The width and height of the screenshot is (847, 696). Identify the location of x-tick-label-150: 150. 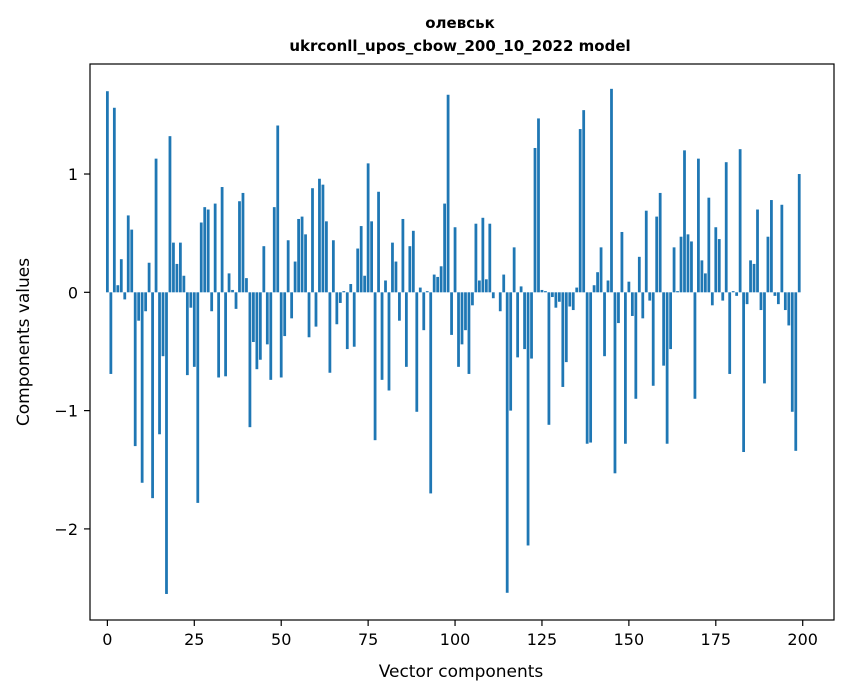
(629, 639).